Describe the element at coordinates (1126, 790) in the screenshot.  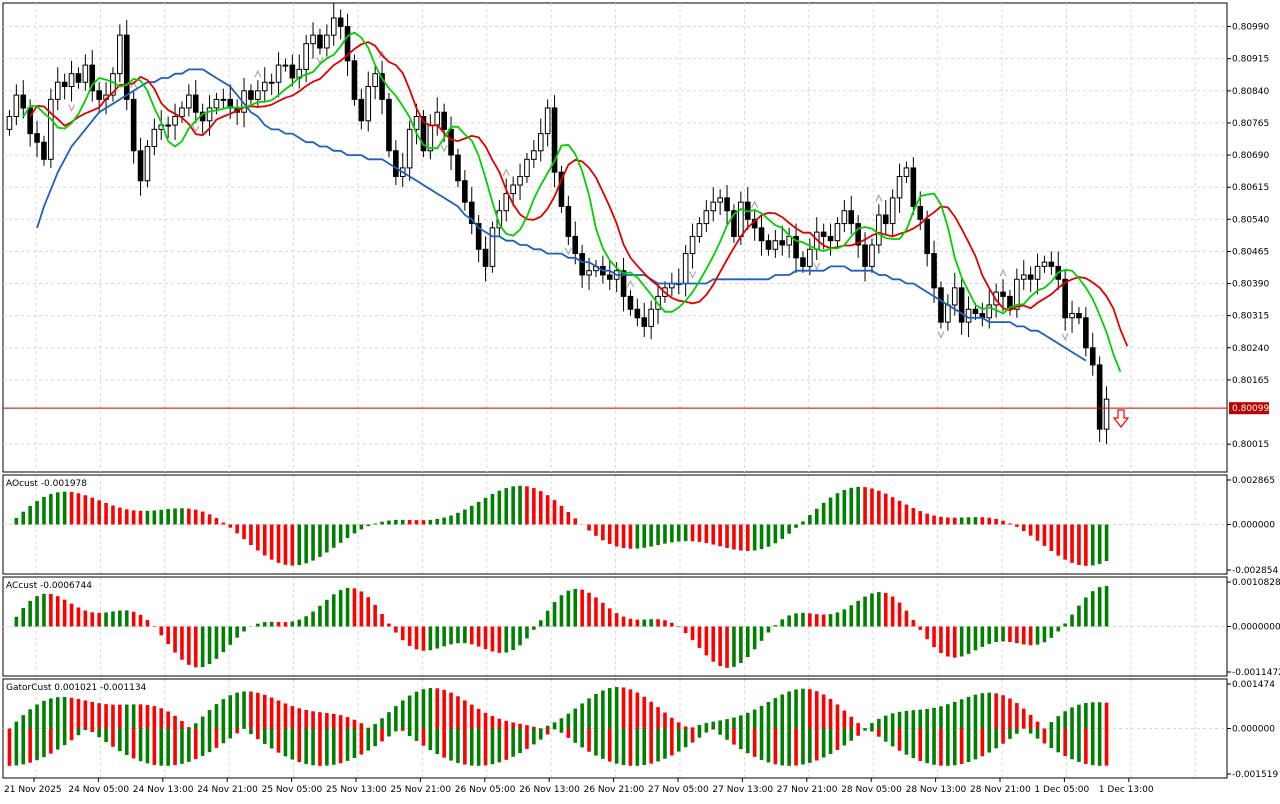
I see `time-axis-label: 1 Dec 13:00` at that location.